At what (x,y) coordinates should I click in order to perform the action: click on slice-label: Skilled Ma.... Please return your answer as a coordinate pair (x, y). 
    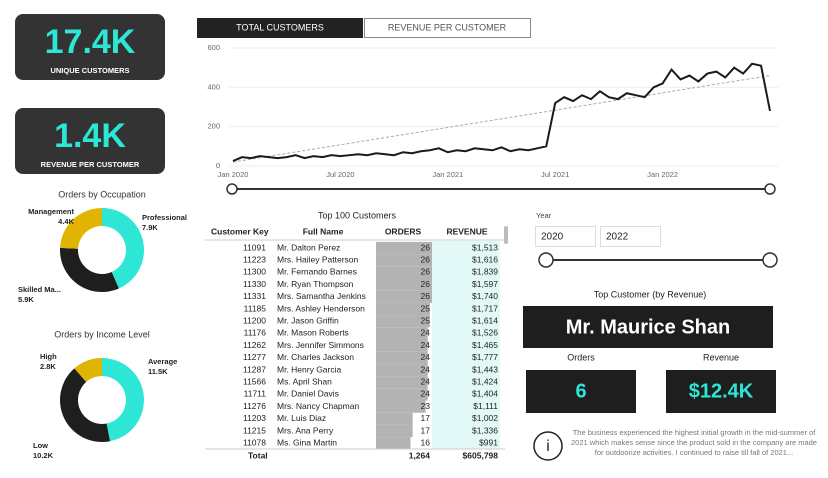
    Looking at the image, I should click on (39, 289).